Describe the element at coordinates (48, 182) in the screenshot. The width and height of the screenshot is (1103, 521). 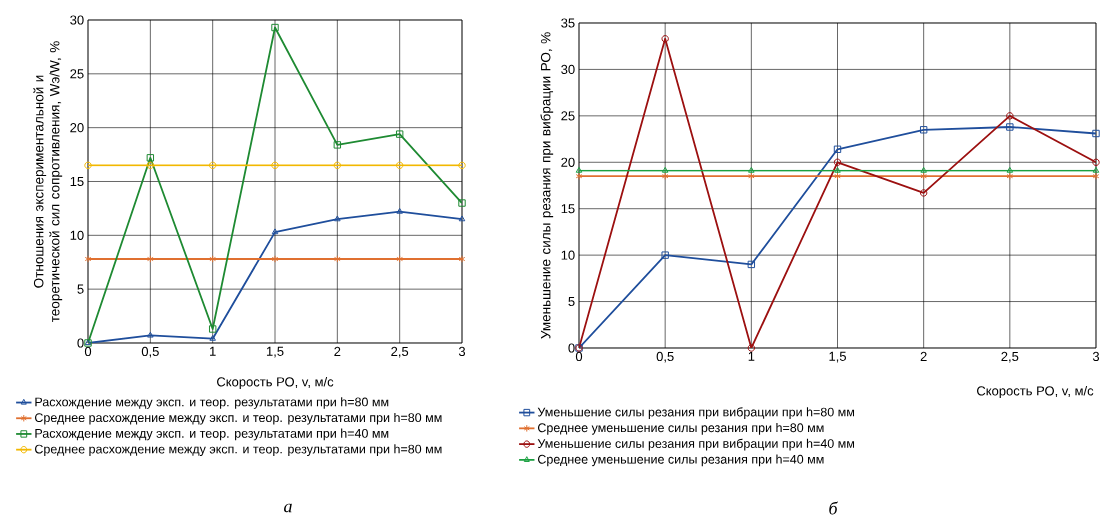
I see `y-axis-title: Отношения экспериментальной и теоретической сил сопротивления, Wэ/W, %` at that location.